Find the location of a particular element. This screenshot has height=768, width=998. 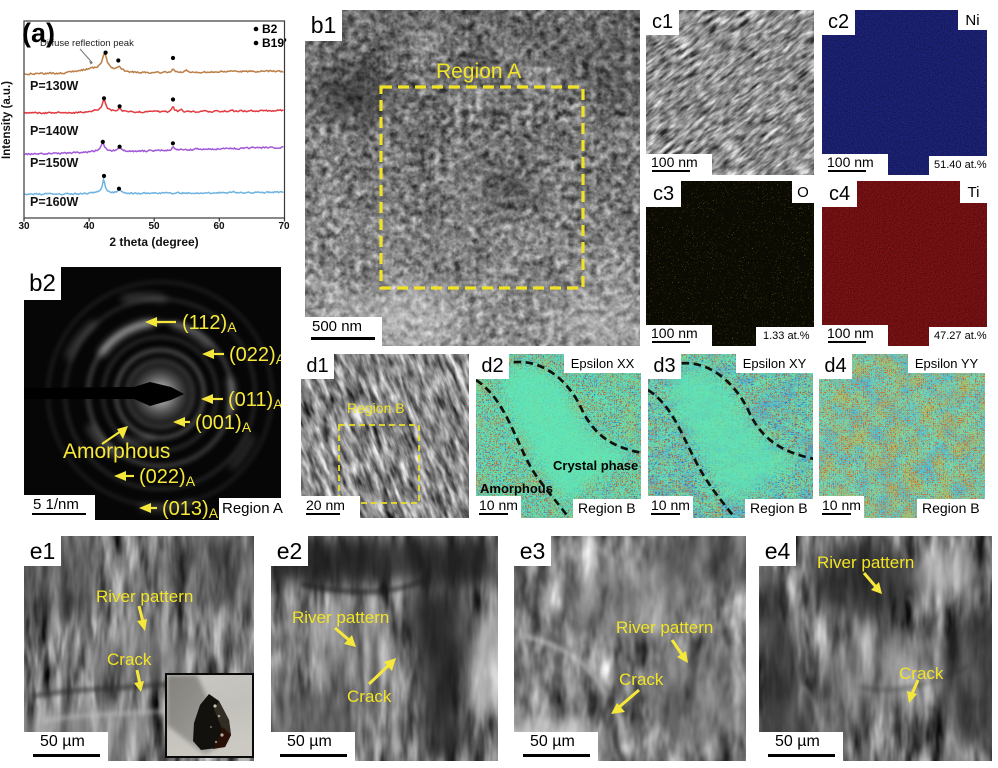

svg-text: P=150W is located at coordinates (54, 163).